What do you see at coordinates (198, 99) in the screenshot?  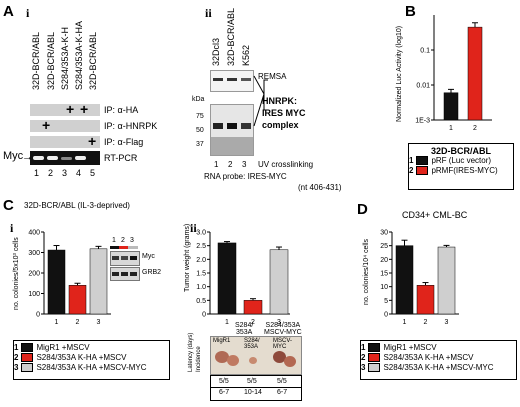 I see `kda-label: kDa` at bounding box center [198, 99].